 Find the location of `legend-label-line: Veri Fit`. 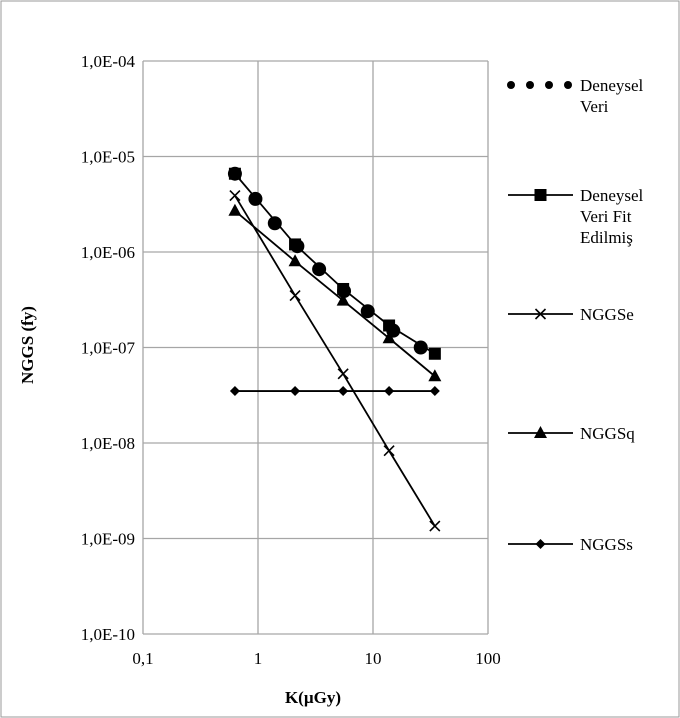

legend-label-line: Veri Fit is located at coordinates (606, 216).